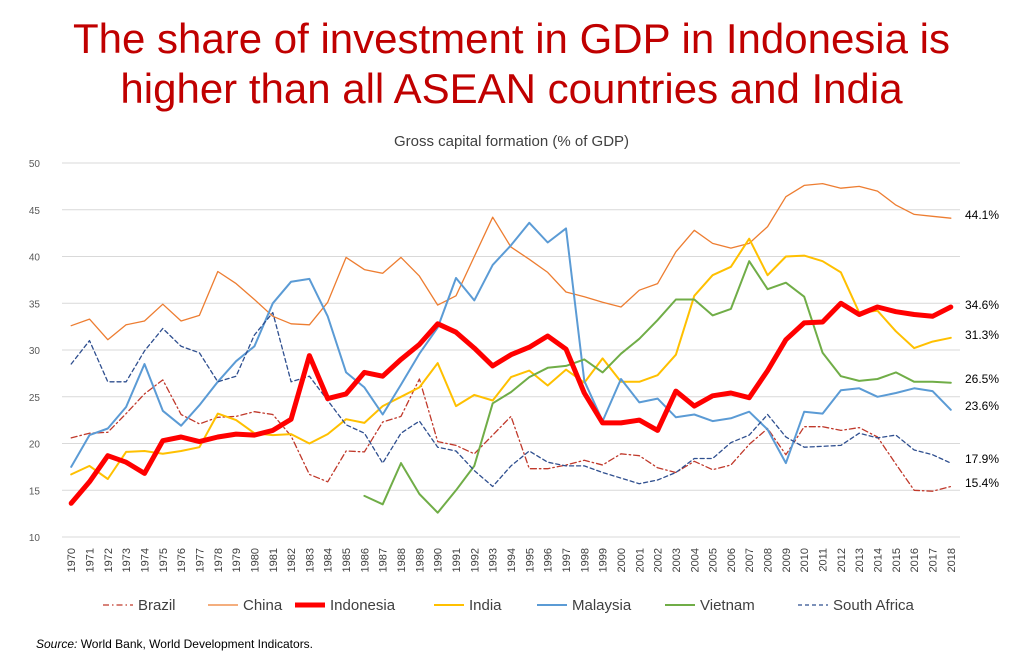  I want to click on x-tick-label-1985: 1985, so click(347, 560).